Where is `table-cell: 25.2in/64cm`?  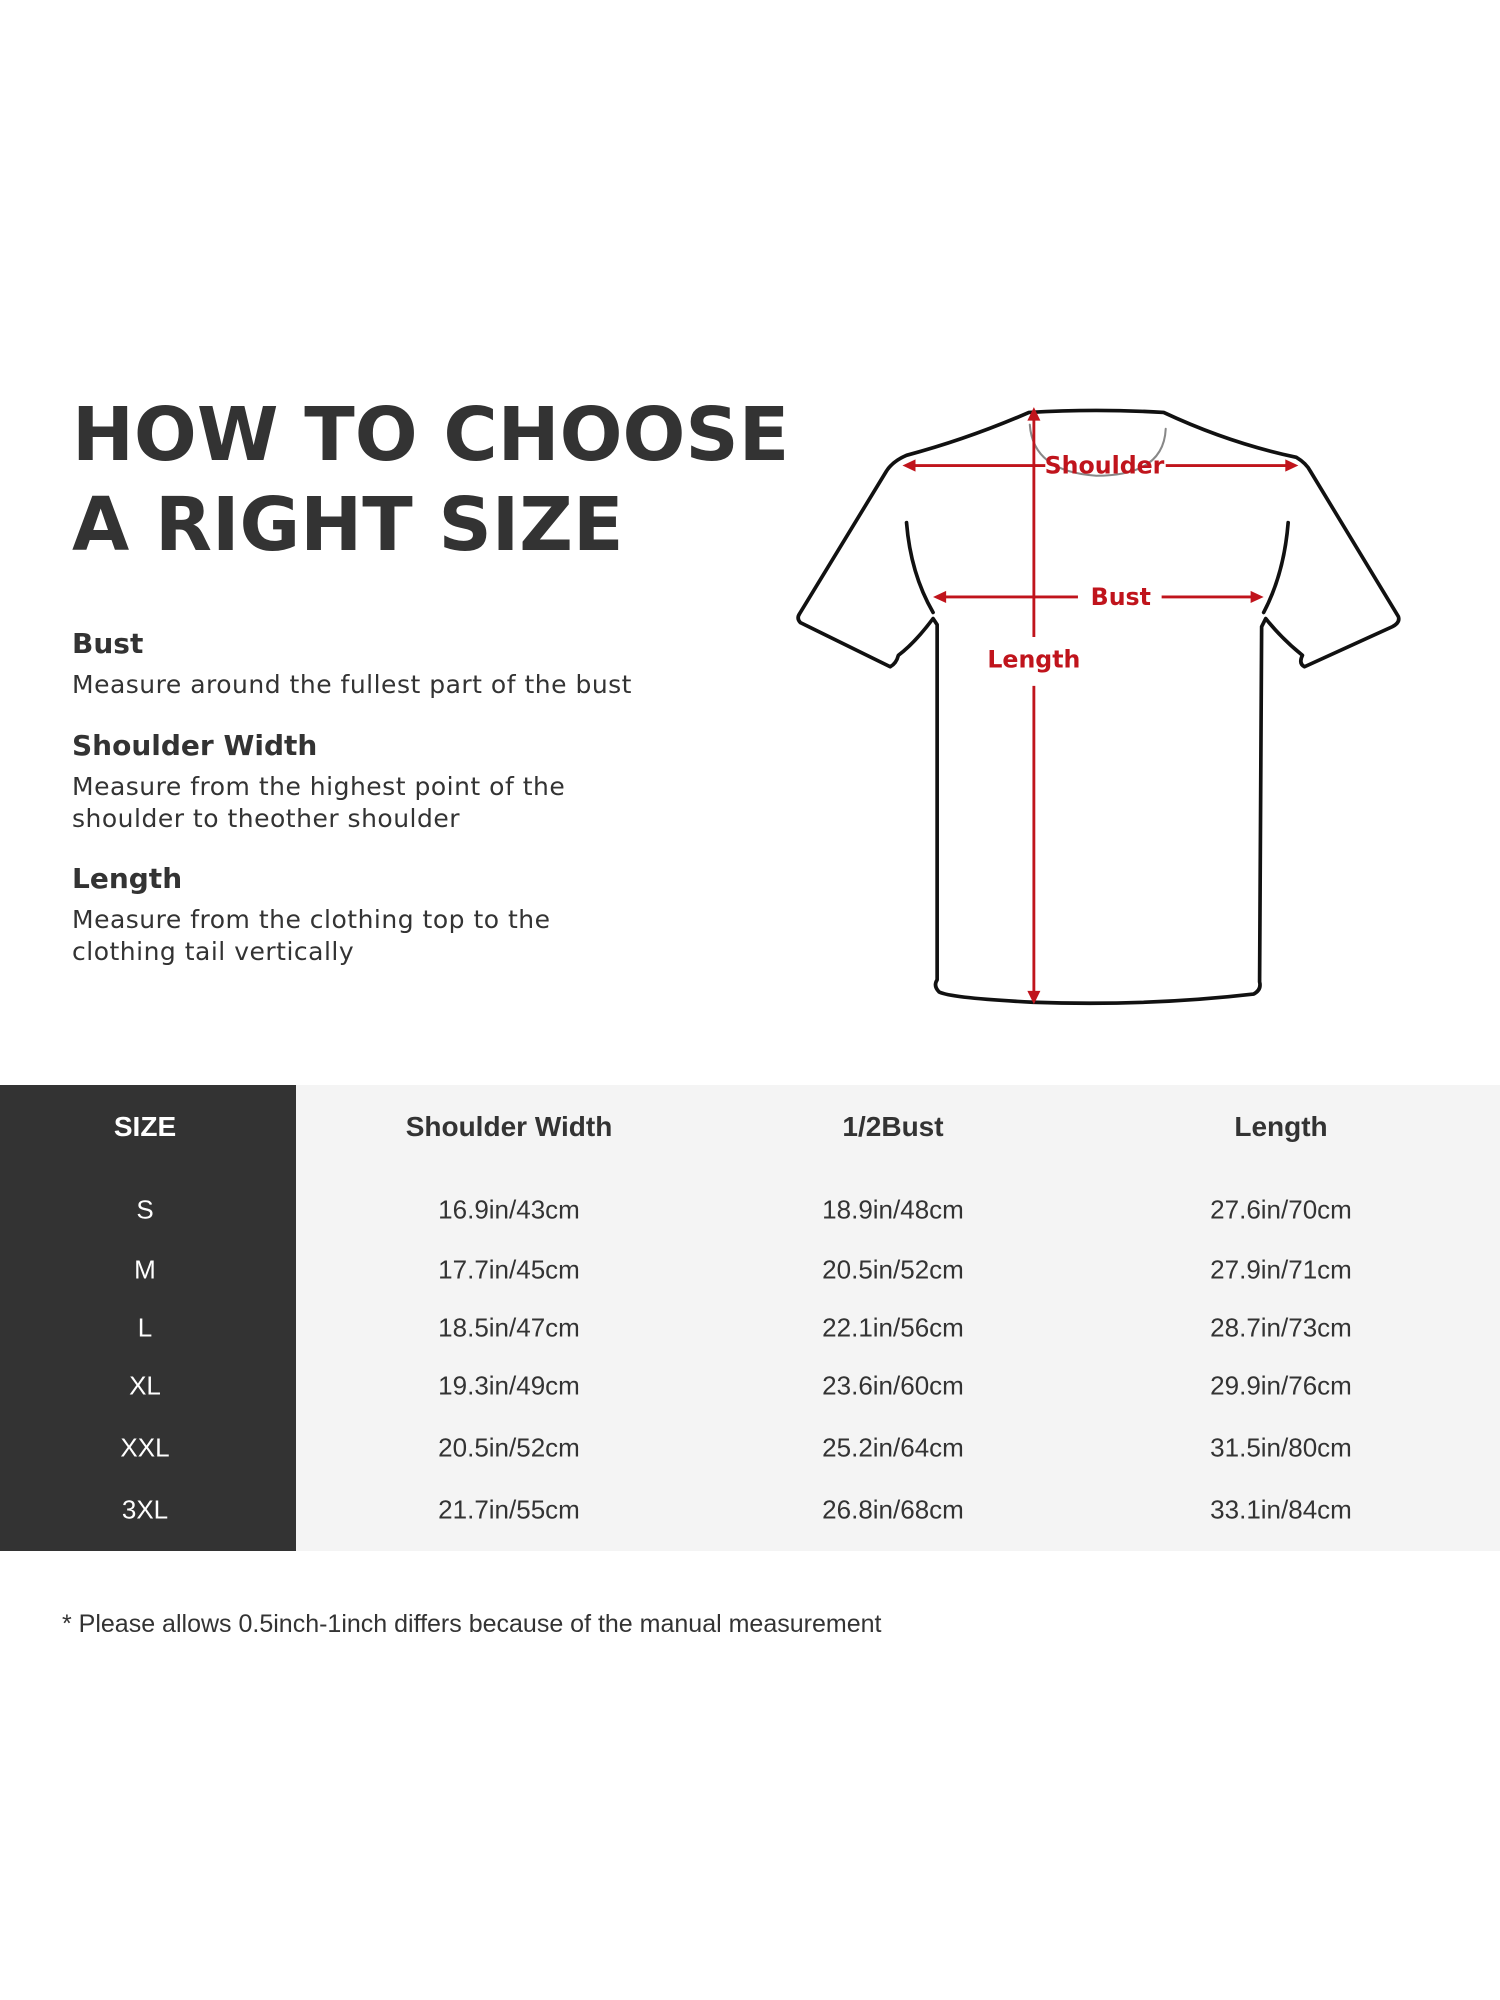
table-cell: 25.2in/64cm is located at coordinates (893, 1447).